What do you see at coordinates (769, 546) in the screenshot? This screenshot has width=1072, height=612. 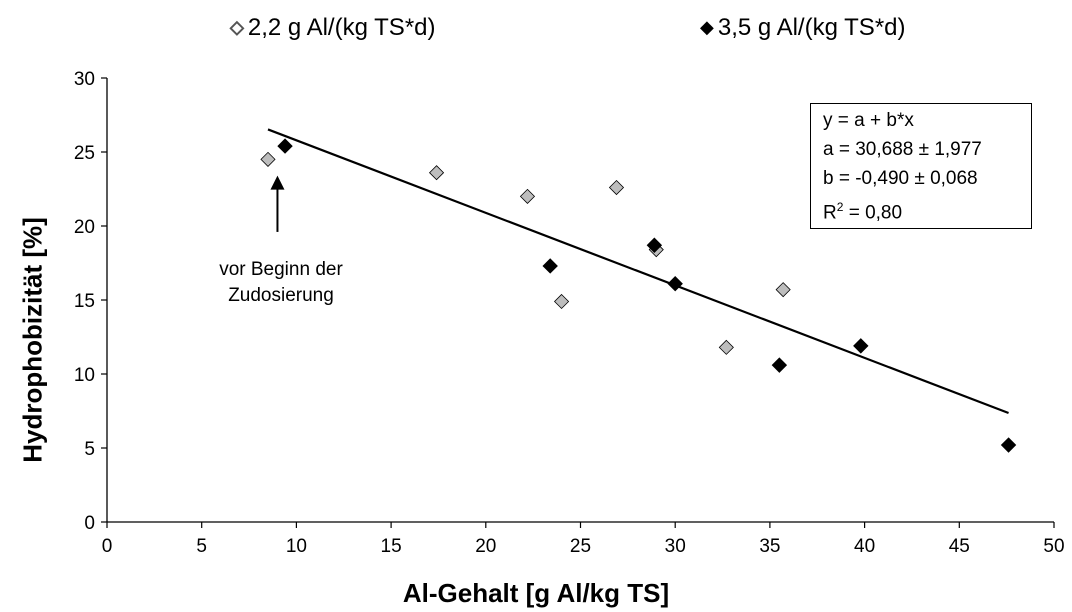 I see `x-tick-label: 35` at bounding box center [769, 546].